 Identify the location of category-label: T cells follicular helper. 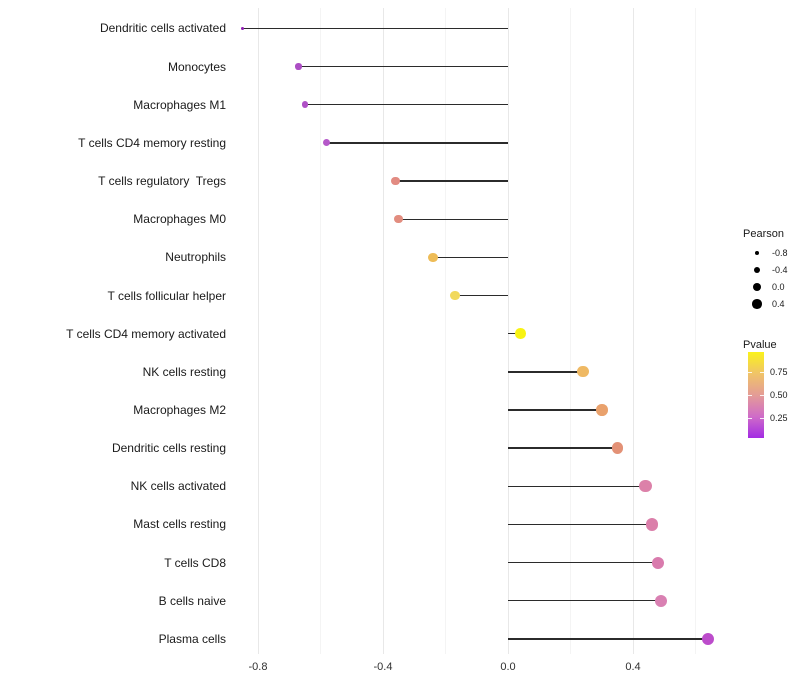
(167, 295).